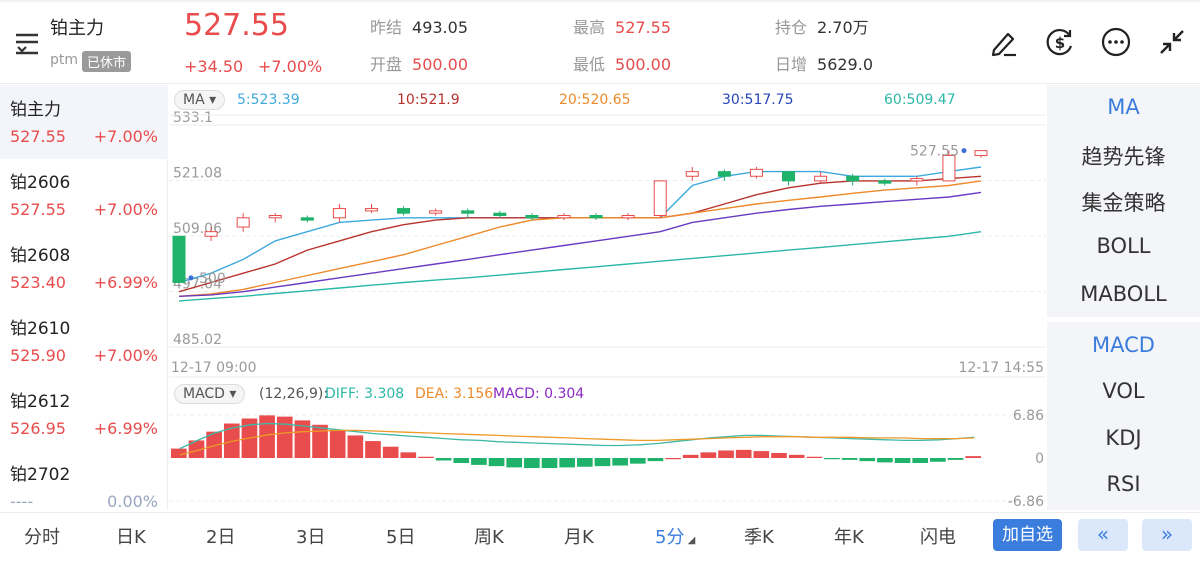 The width and height of the screenshot is (1200, 570). I want to click on price-change: +34.50, so click(214, 66).